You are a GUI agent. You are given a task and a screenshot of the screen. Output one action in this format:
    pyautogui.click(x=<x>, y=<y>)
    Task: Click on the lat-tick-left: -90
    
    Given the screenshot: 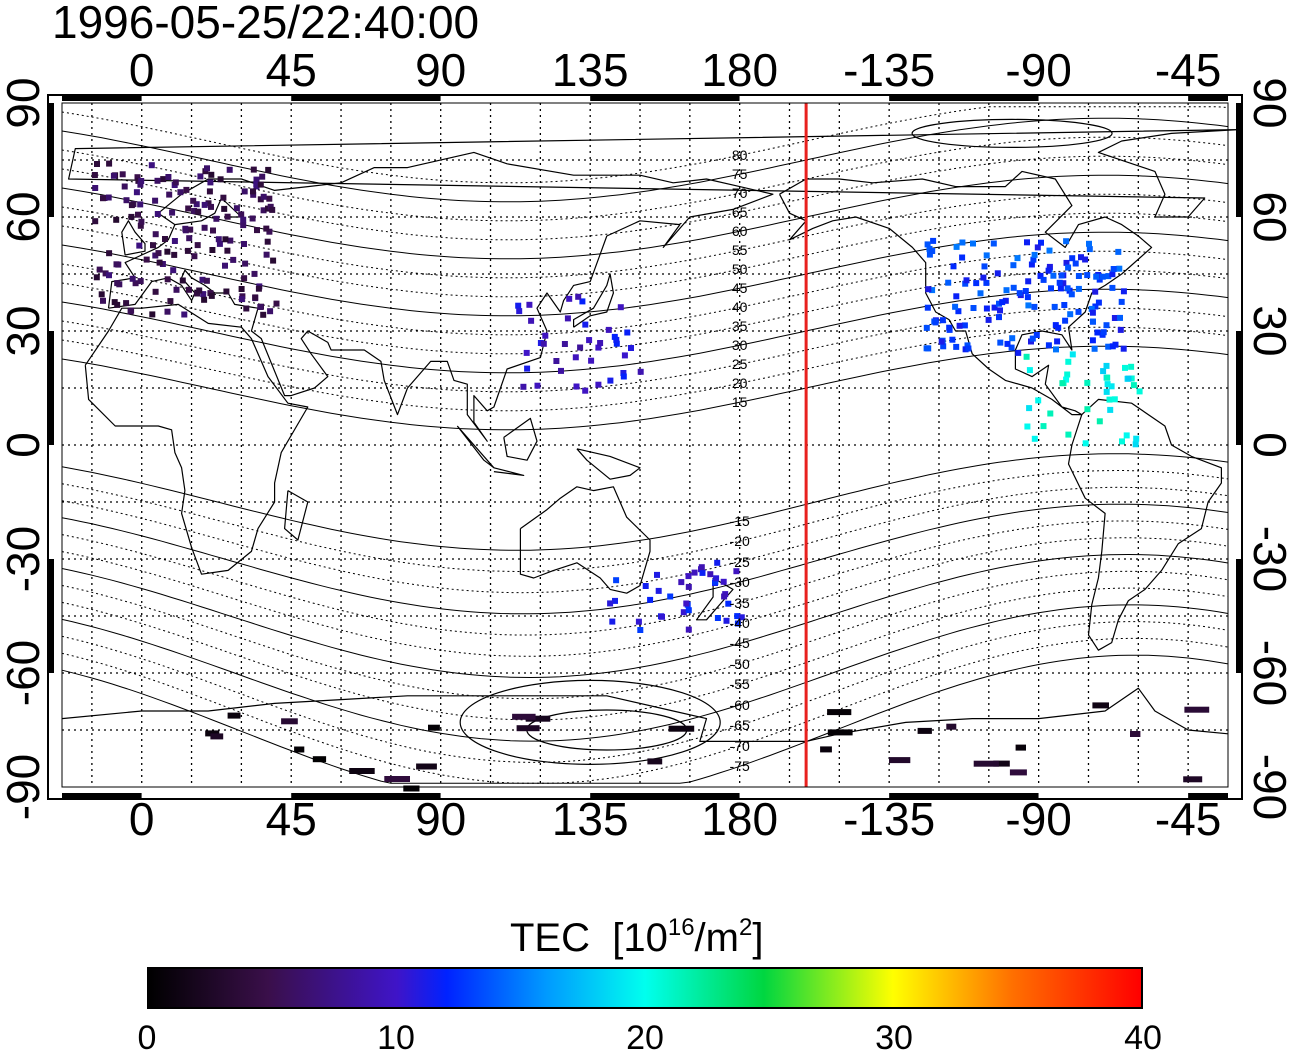 What is the action you would take?
    pyautogui.click(x=24, y=787)
    